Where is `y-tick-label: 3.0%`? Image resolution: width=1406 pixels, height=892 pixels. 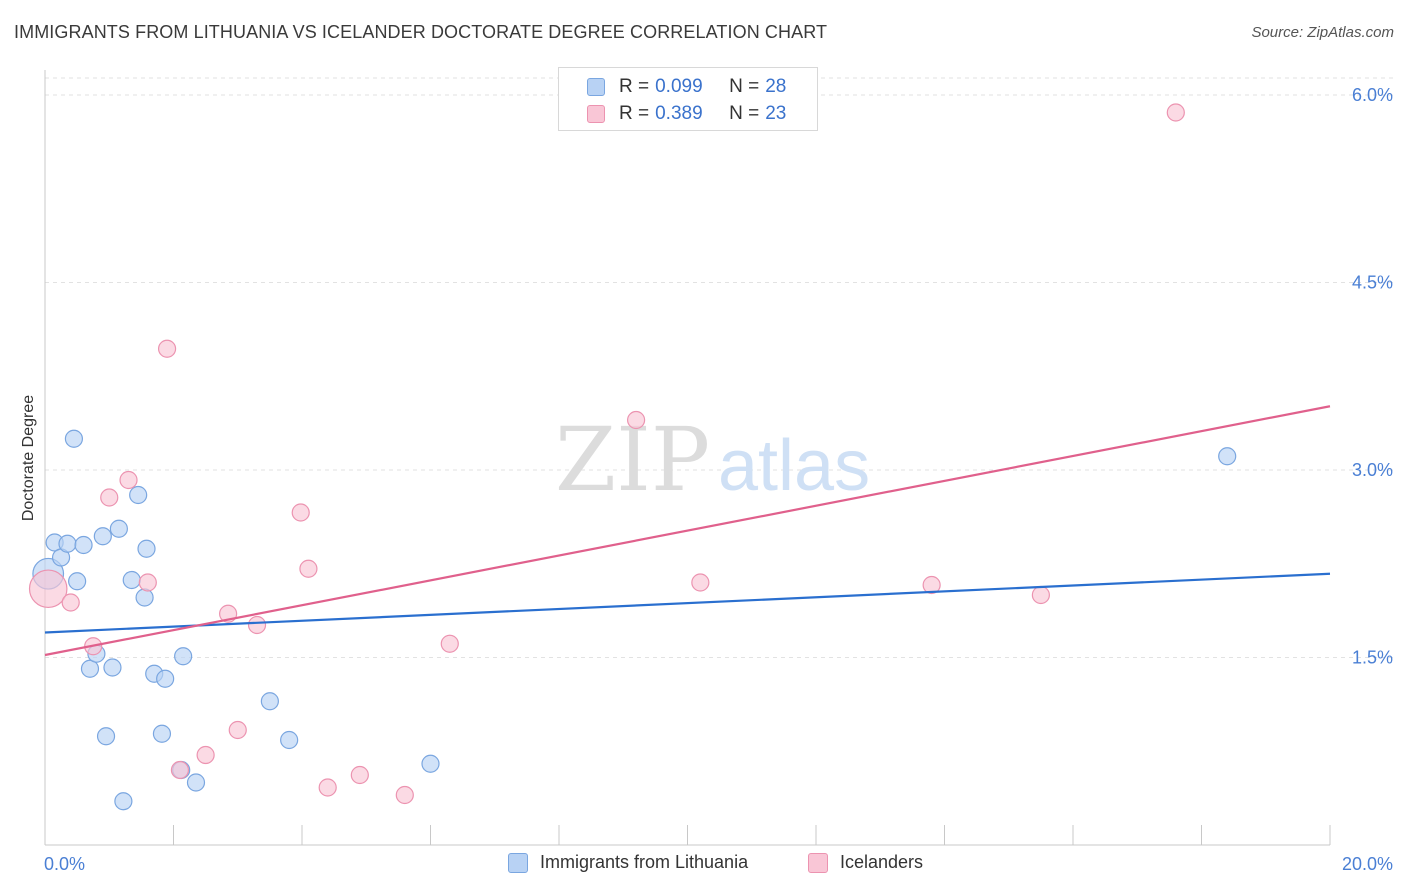 y-tick-label: 3.0% is located at coordinates (1372, 470).